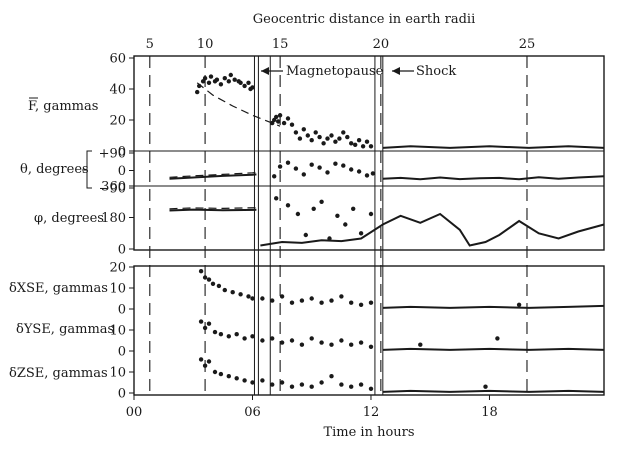 This screenshot has height=449, width=626. What do you see at coordinates (364, 19) in the screenshot?
I see `top-axis-label: Geocentric distance in earth radii` at bounding box center [364, 19].